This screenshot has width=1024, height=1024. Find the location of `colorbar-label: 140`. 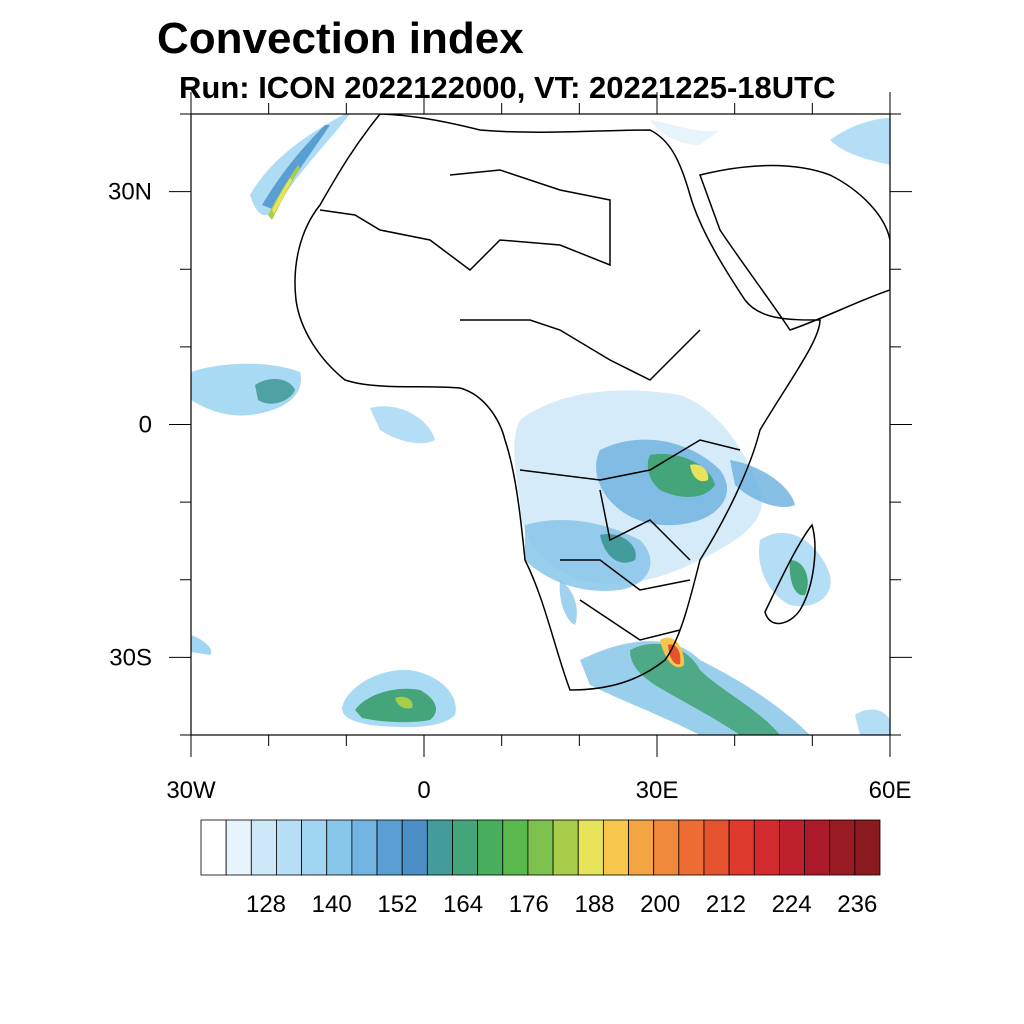

colorbar-label: 140 is located at coordinates (332, 904).